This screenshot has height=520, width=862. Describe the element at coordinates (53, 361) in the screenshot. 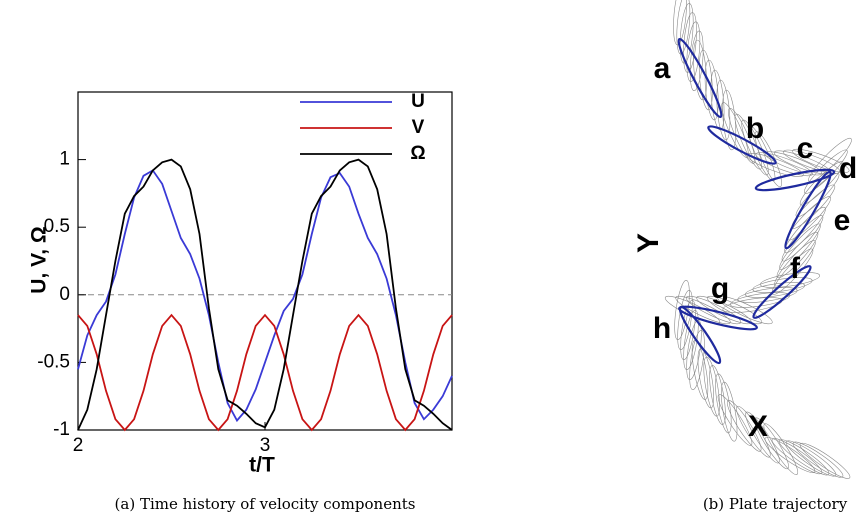

I see `y-tick-label: -0.5` at that location.